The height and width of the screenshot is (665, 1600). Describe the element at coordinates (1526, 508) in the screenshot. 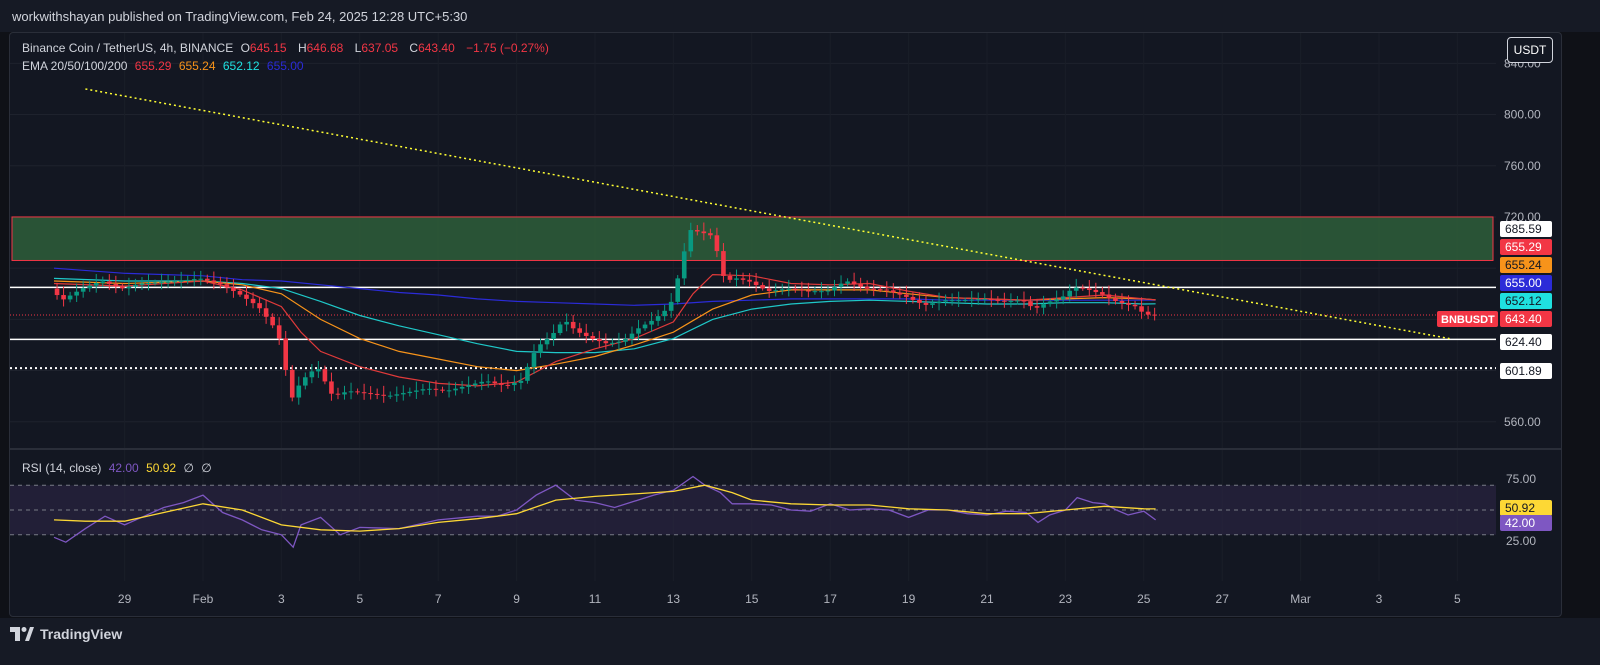

I see `rsi-marker-bg` at that location.